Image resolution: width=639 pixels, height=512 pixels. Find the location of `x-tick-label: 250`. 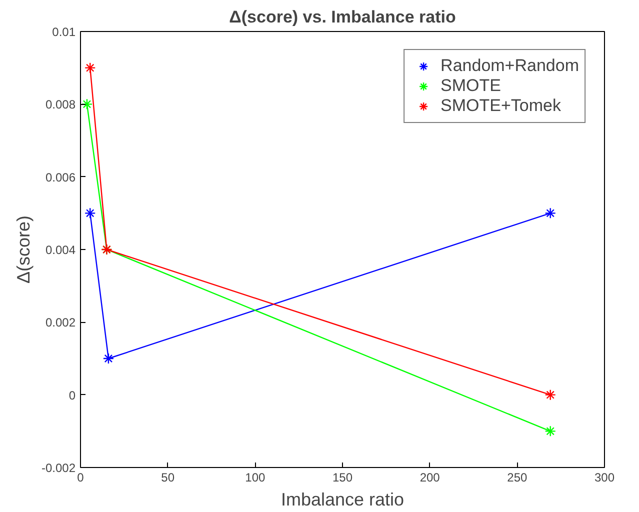

x-tick-label: 250 is located at coordinates (517, 477).